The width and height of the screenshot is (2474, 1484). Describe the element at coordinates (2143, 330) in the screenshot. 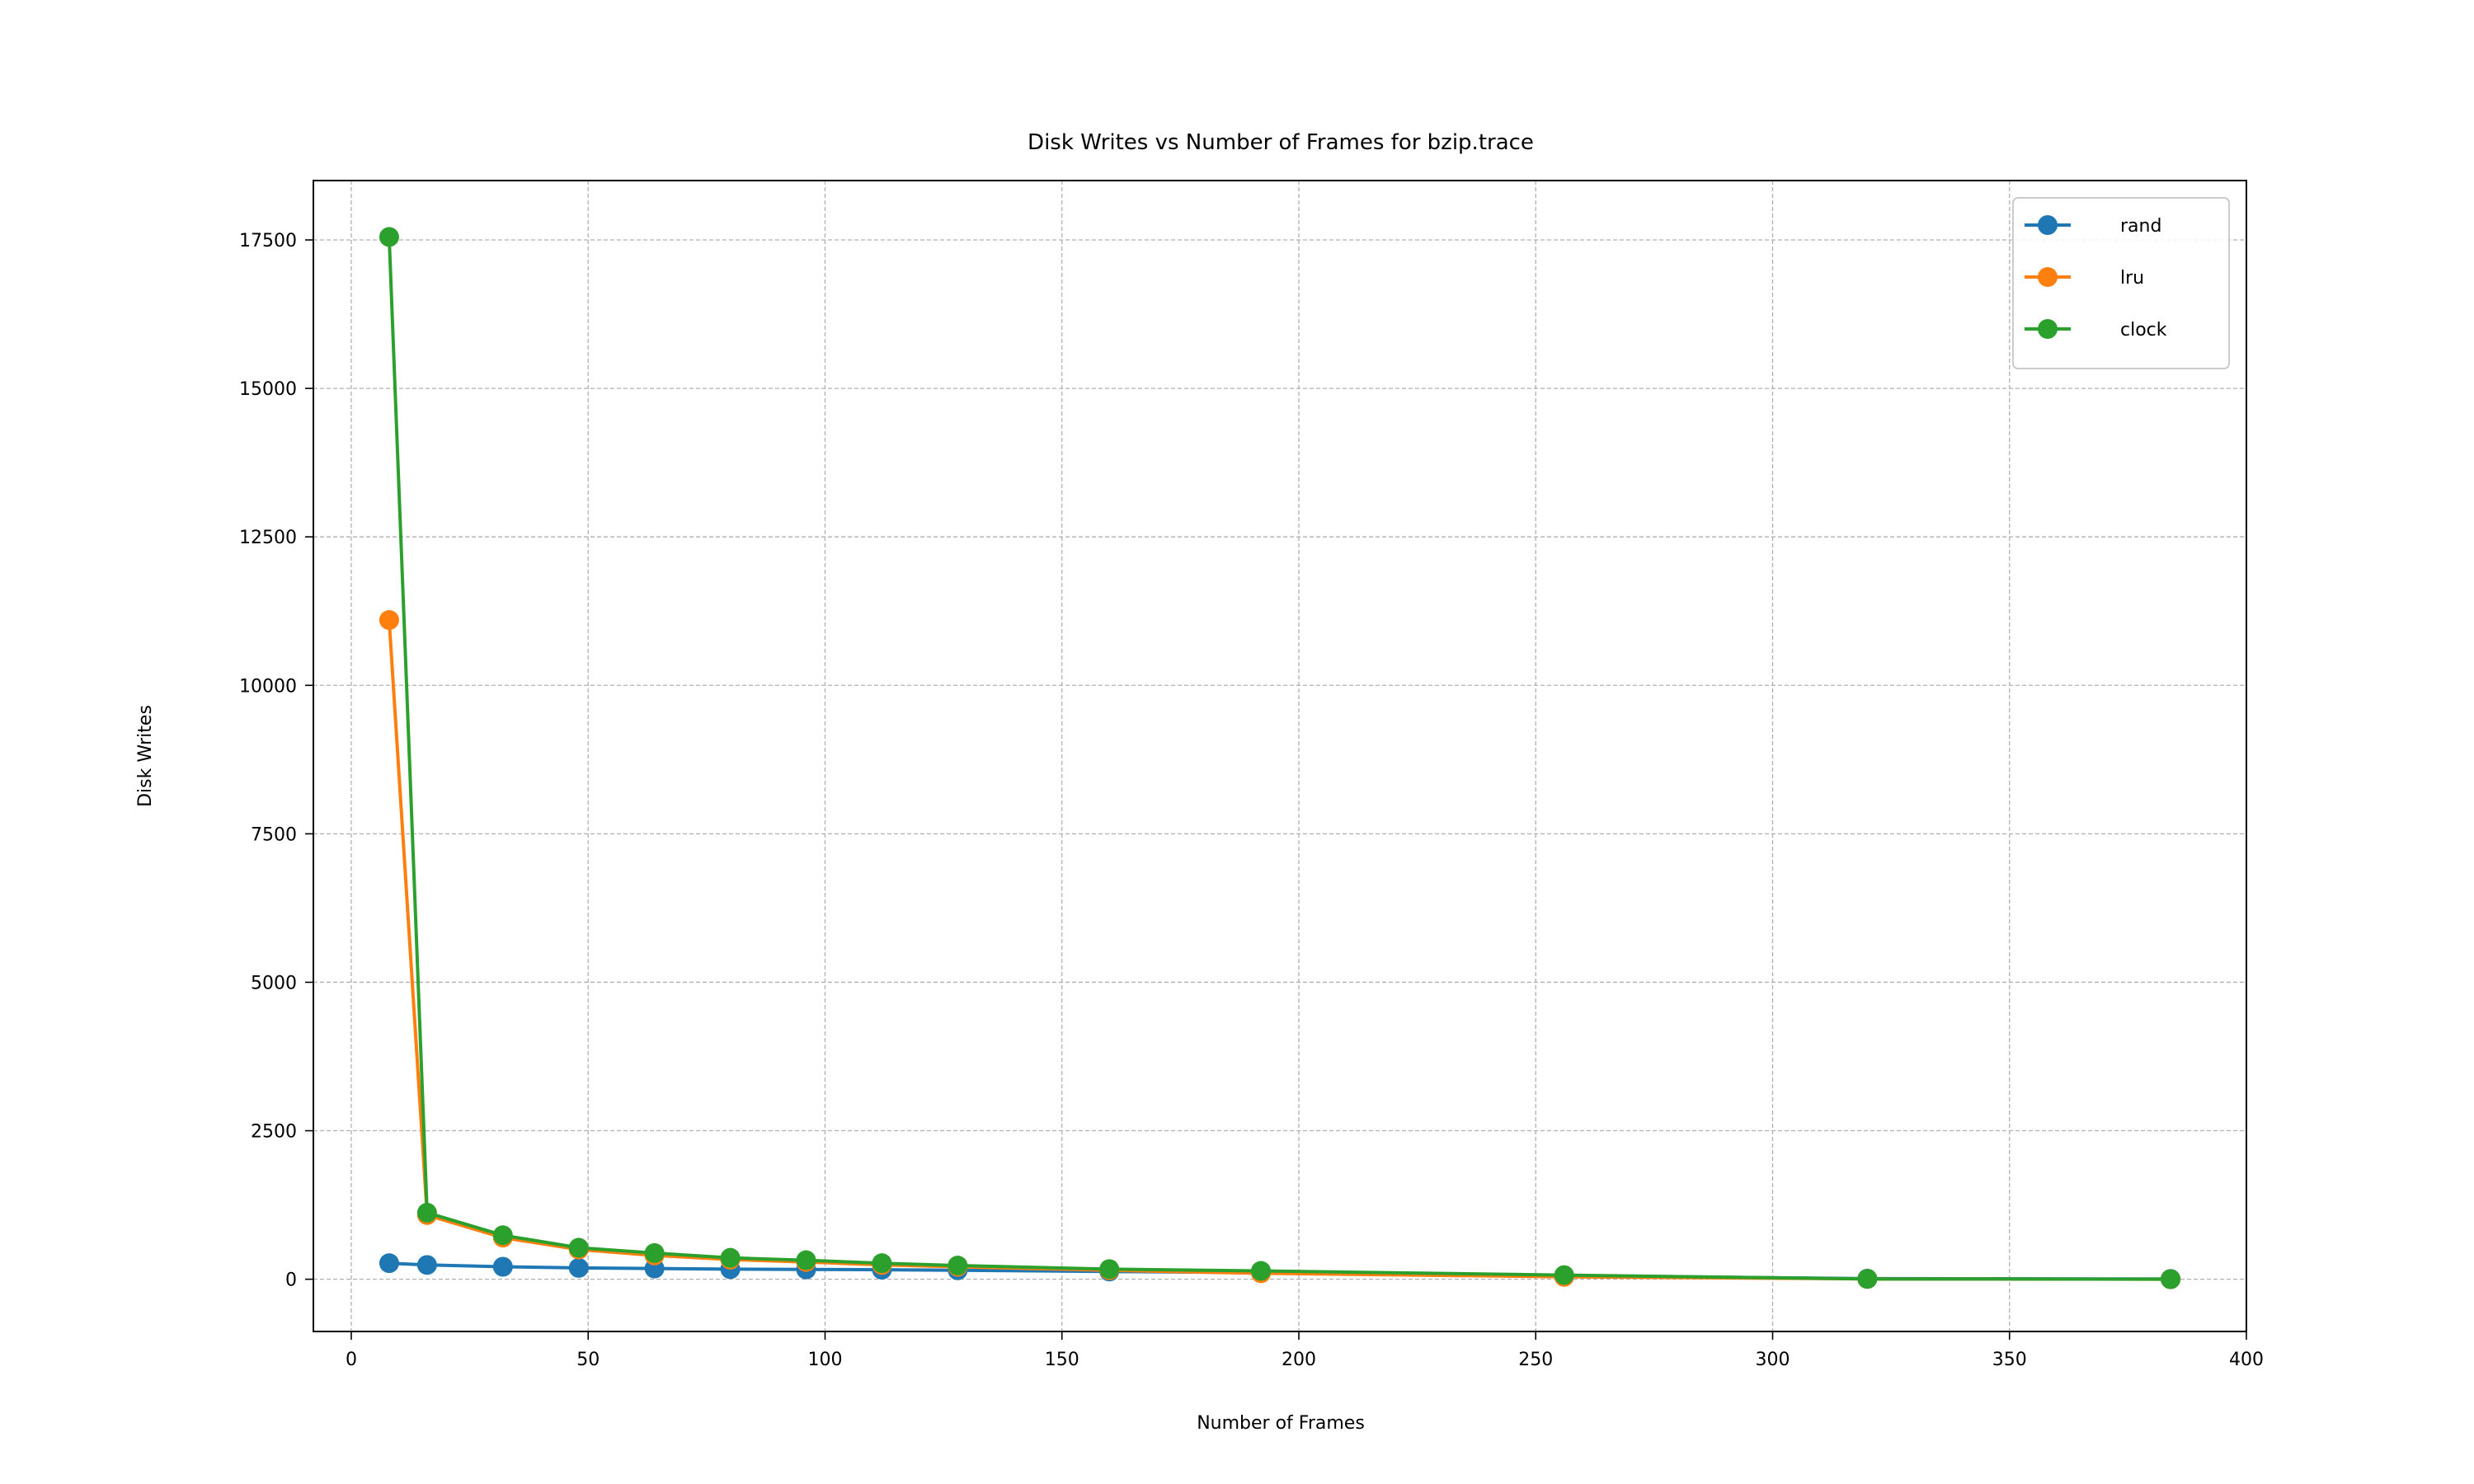

I see `legend-label: clock` at that location.